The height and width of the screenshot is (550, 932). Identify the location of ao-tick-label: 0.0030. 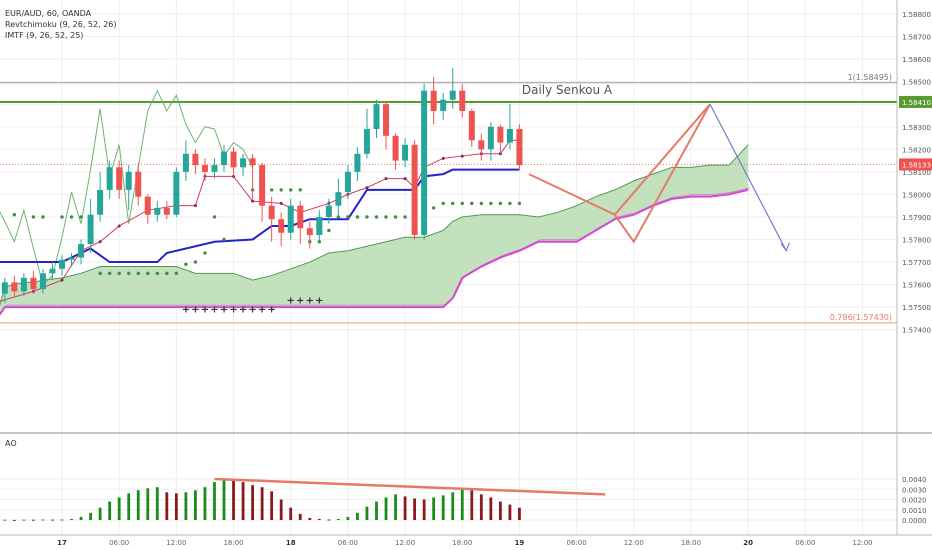
(914, 490).